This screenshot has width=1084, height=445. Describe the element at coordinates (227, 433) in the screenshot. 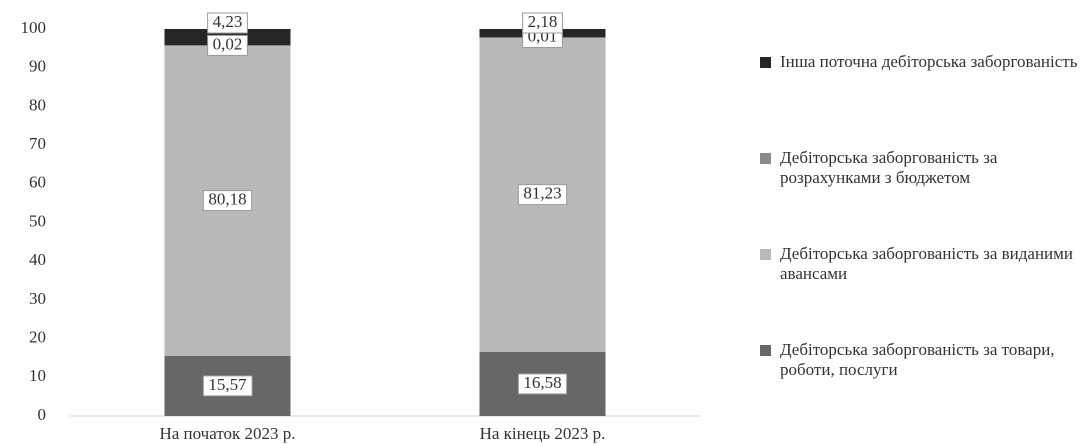

I see `x-tick-label: На початок 2023 р.` at that location.